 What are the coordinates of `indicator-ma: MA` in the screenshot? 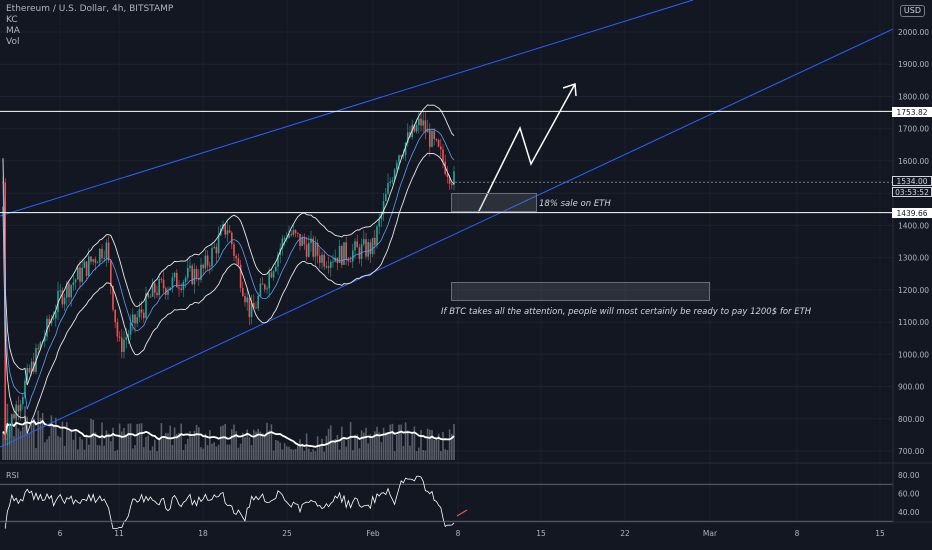 It's located at (13, 31).